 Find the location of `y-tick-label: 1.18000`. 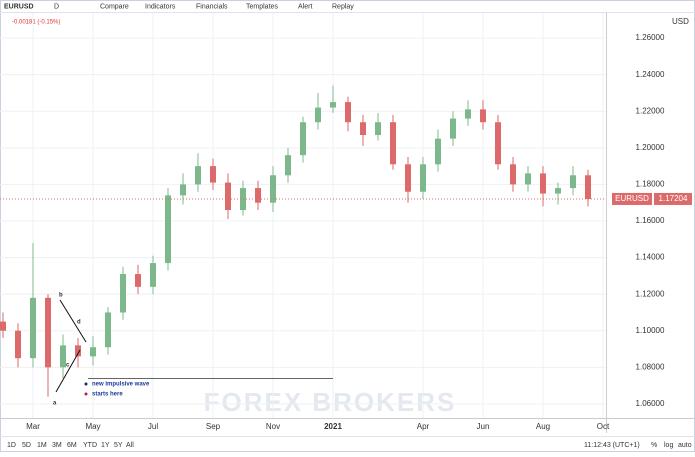

y-tick-label: 1.18000 is located at coordinates (650, 184).